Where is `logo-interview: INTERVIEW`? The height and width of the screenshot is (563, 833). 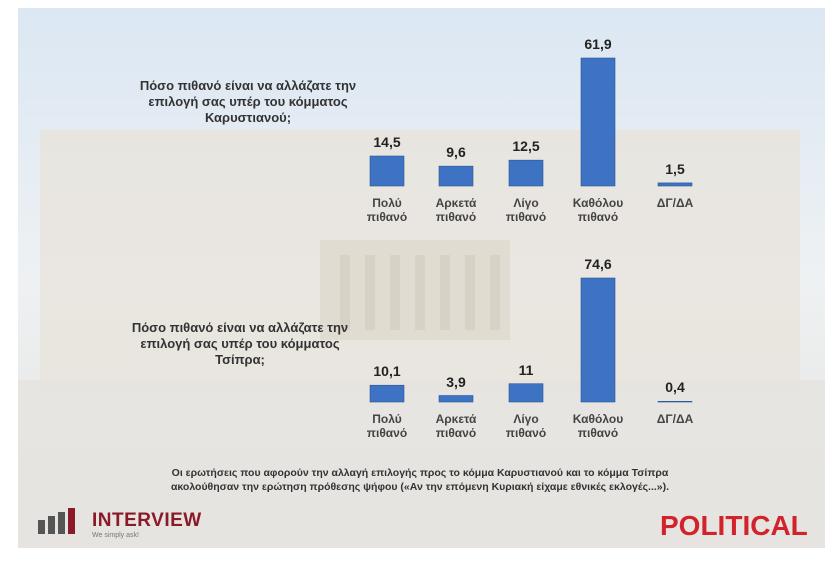 logo-interview: INTERVIEW is located at coordinates (147, 520).